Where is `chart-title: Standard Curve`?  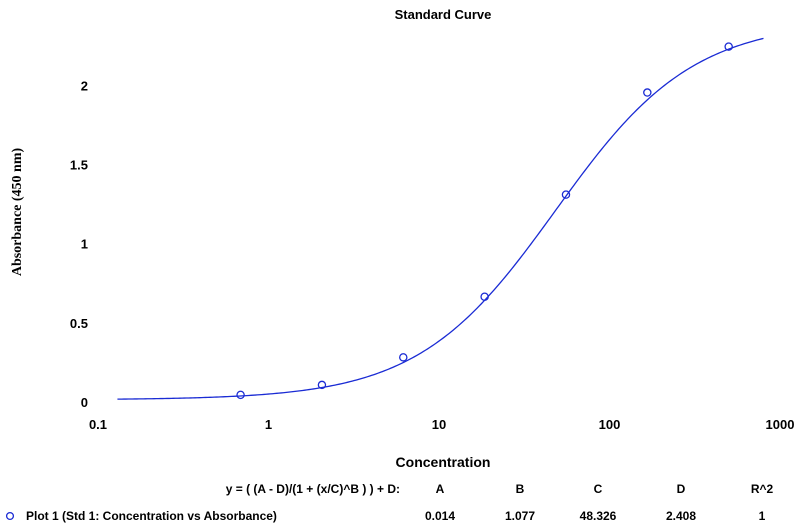 chart-title: Standard Curve is located at coordinates (443, 14).